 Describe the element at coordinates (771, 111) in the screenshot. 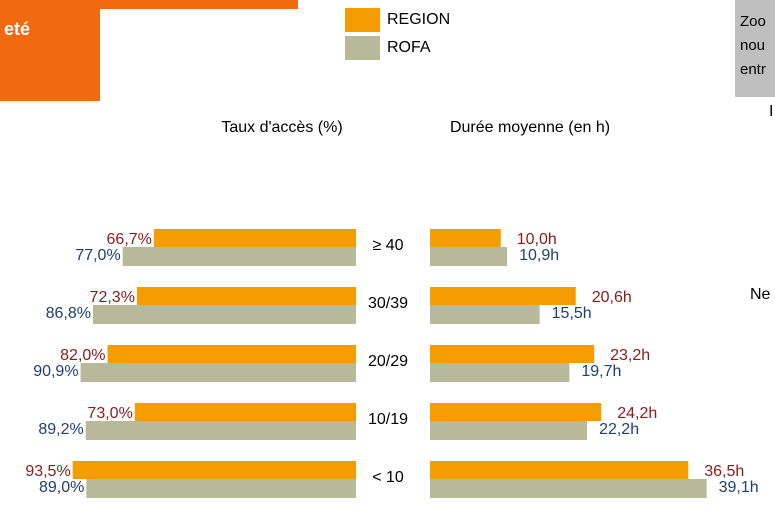

I see `fragment: I` at that location.